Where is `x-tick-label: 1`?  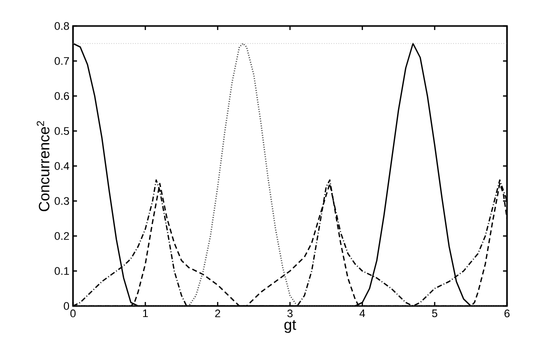 x-tick-label: 1 is located at coordinates (145, 314).